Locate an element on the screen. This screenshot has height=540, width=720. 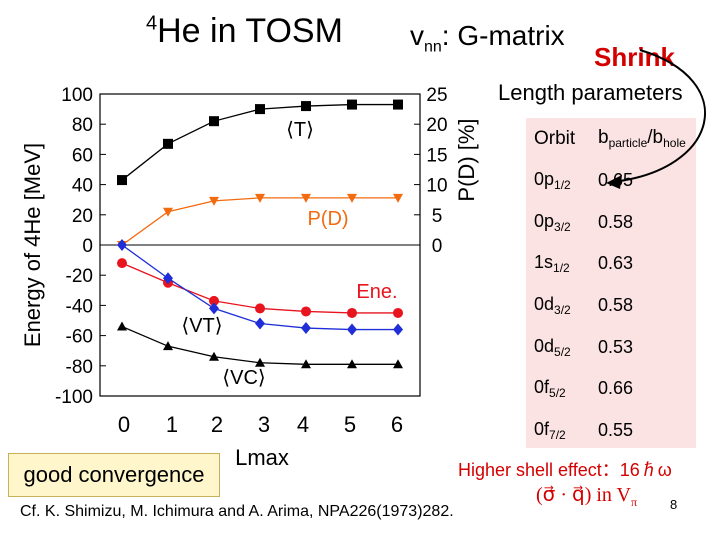
series-label: P(D) is located at coordinates (327, 219).